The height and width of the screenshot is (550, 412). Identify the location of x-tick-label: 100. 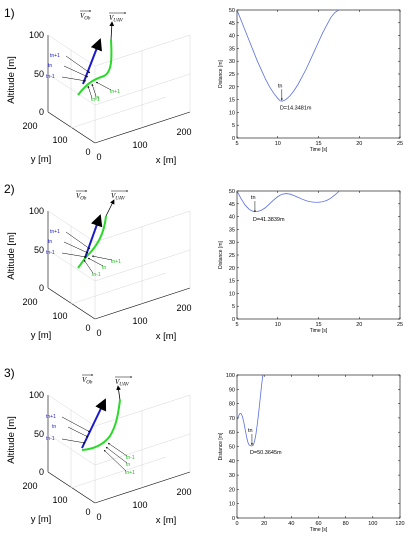
(139, 321).